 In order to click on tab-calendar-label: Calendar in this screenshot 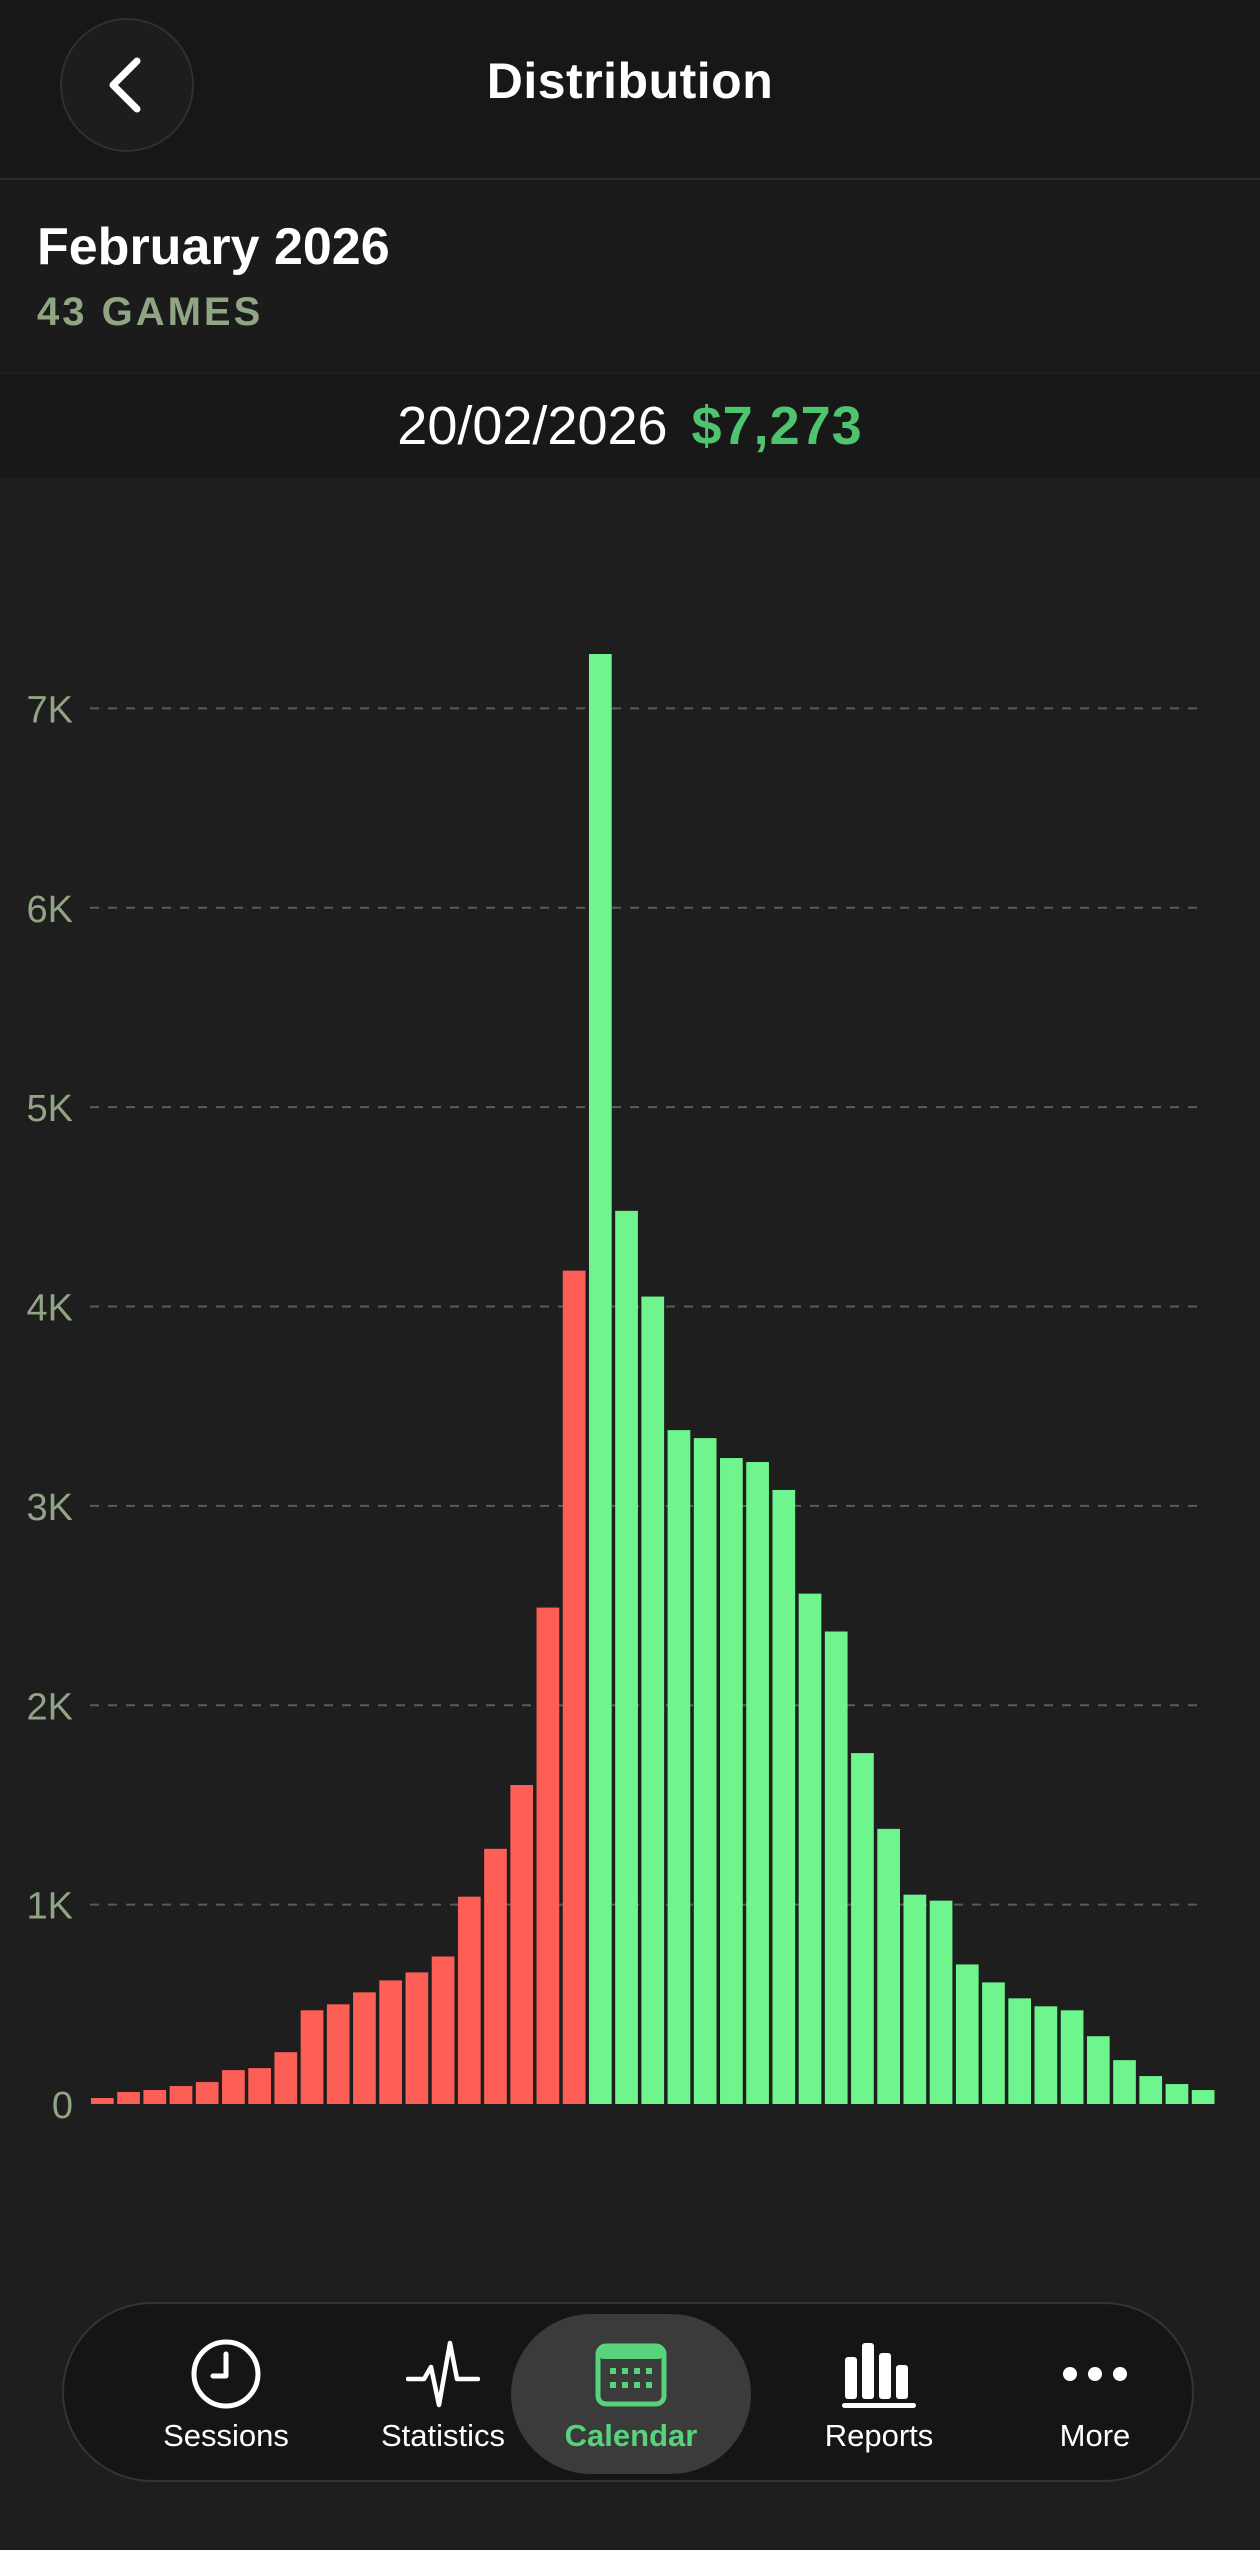, I will do `click(631, 2435)`.